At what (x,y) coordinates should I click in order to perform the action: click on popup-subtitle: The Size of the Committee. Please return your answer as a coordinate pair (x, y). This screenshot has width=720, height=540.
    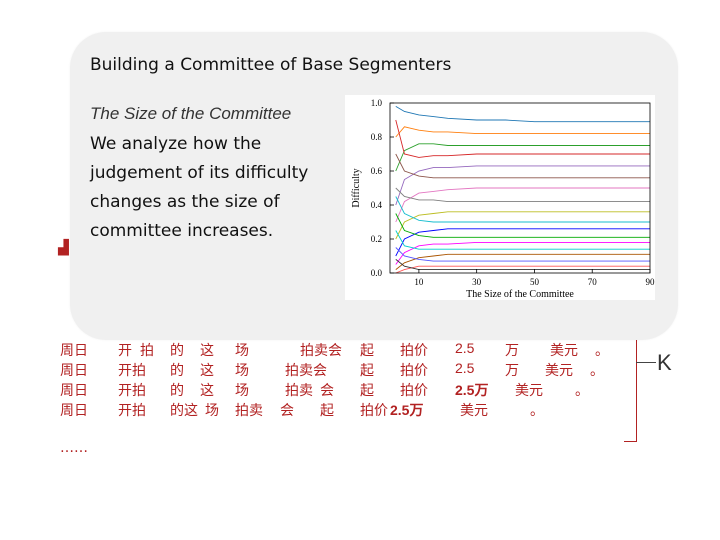
    Looking at the image, I should click on (191, 113).